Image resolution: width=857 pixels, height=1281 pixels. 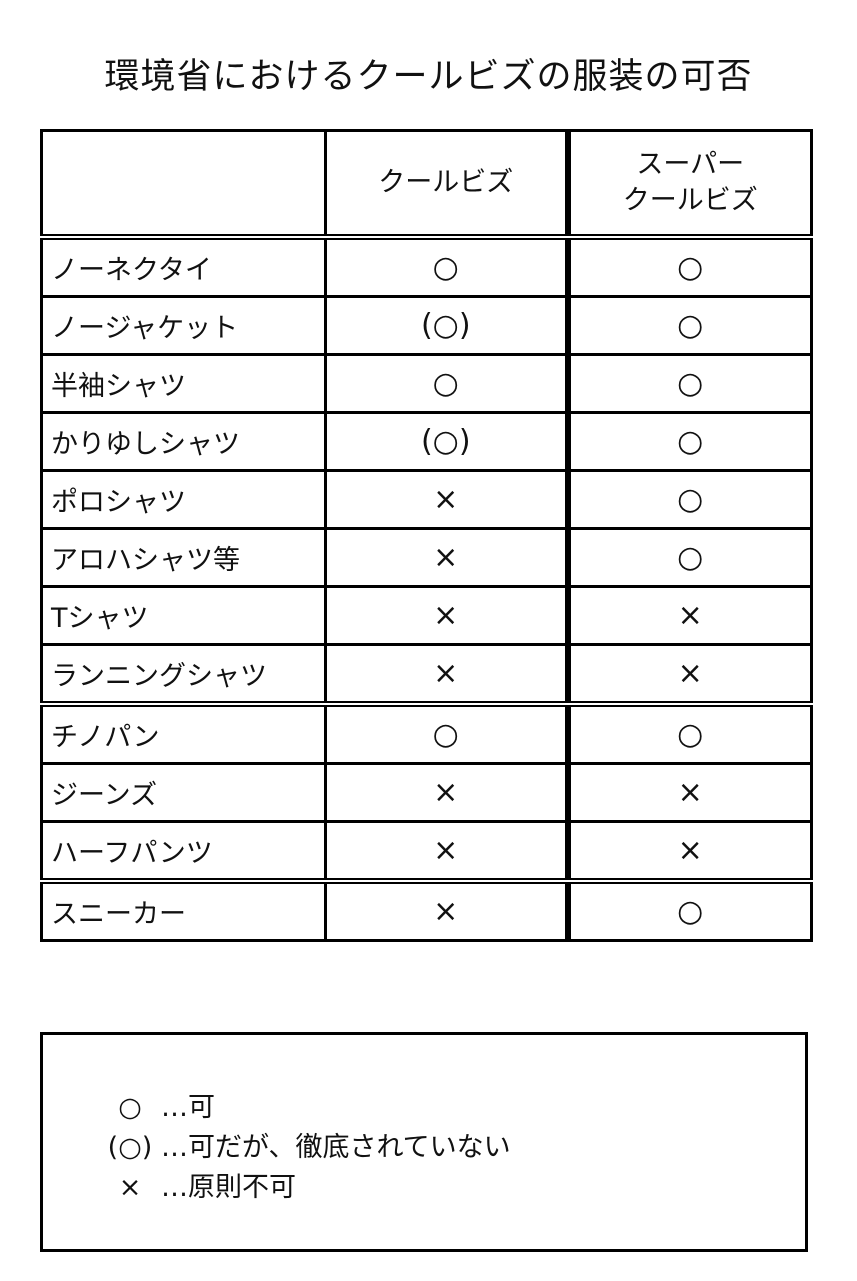 What do you see at coordinates (157, 1104) in the screenshot?
I see `legend-item: ○ …可` at bounding box center [157, 1104].